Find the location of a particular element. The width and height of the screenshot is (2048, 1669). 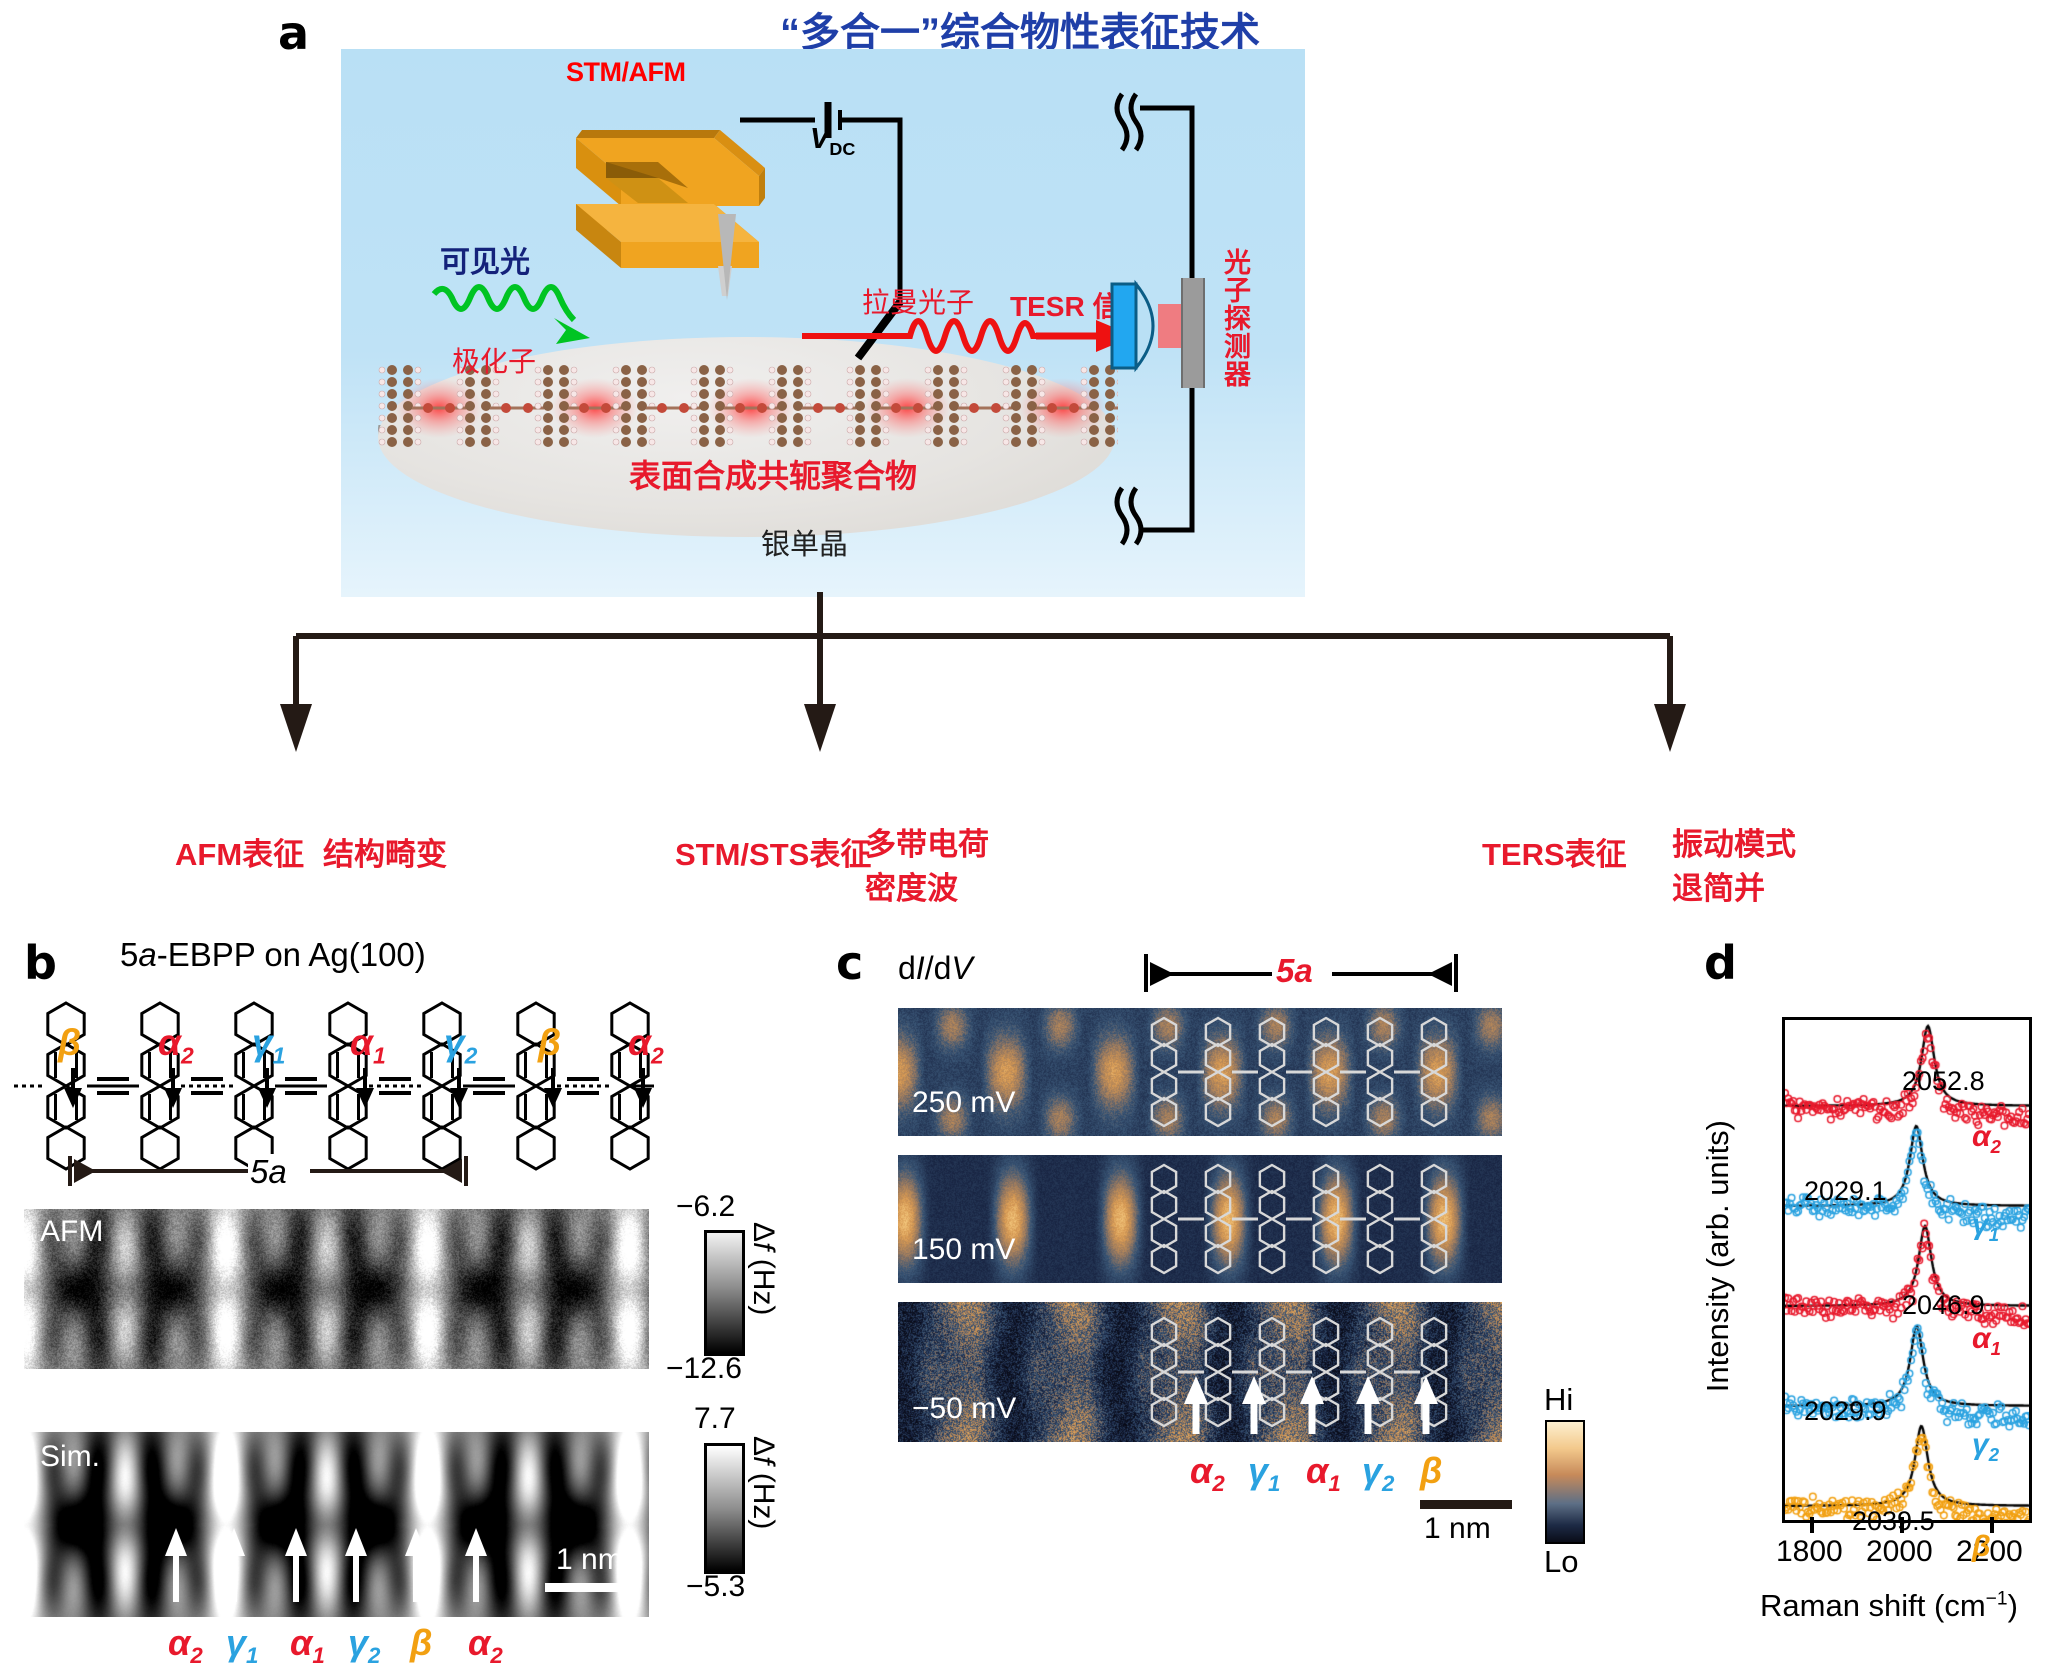

chain-label-0: β is located at coordinates (69, 1042).